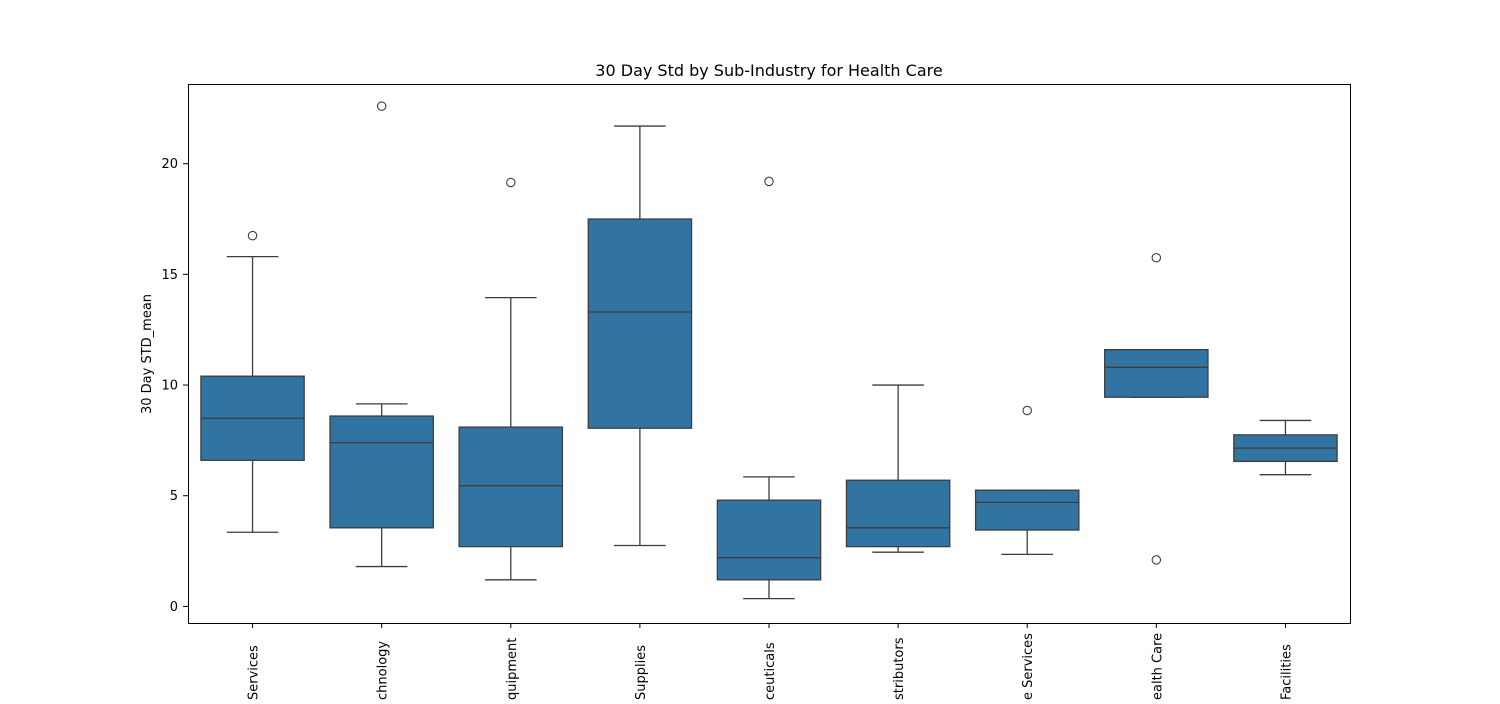 The width and height of the screenshot is (1500, 704). I want to click on x-tick-label: Supplies, so click(641, 672).